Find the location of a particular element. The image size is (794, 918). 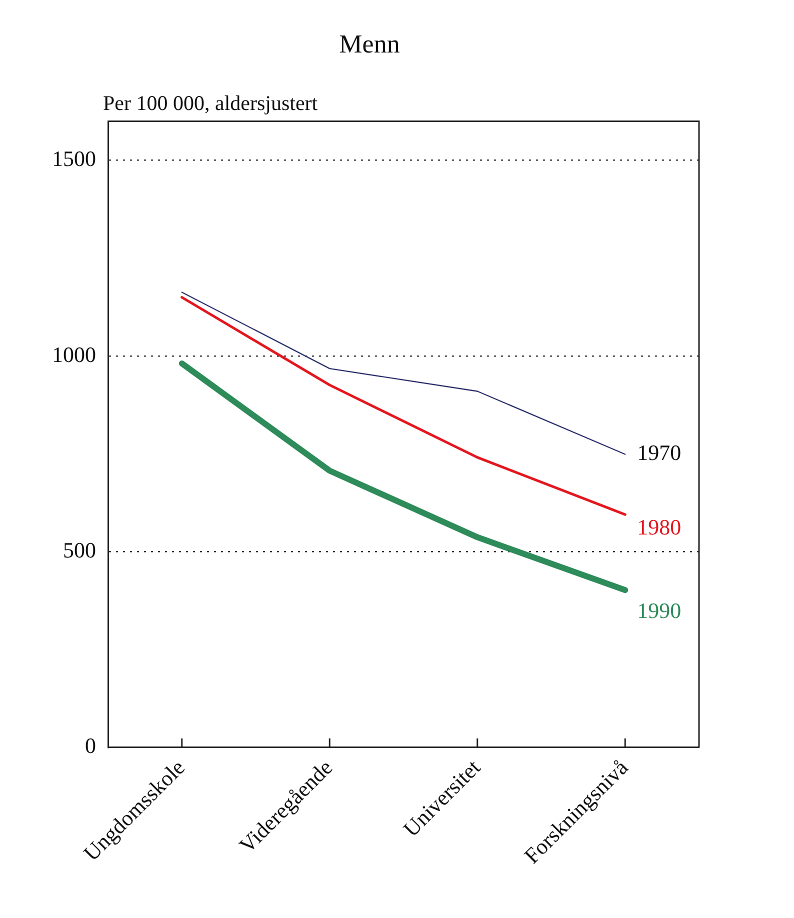

series-label: 1990 is located at coordinates (659, 610).